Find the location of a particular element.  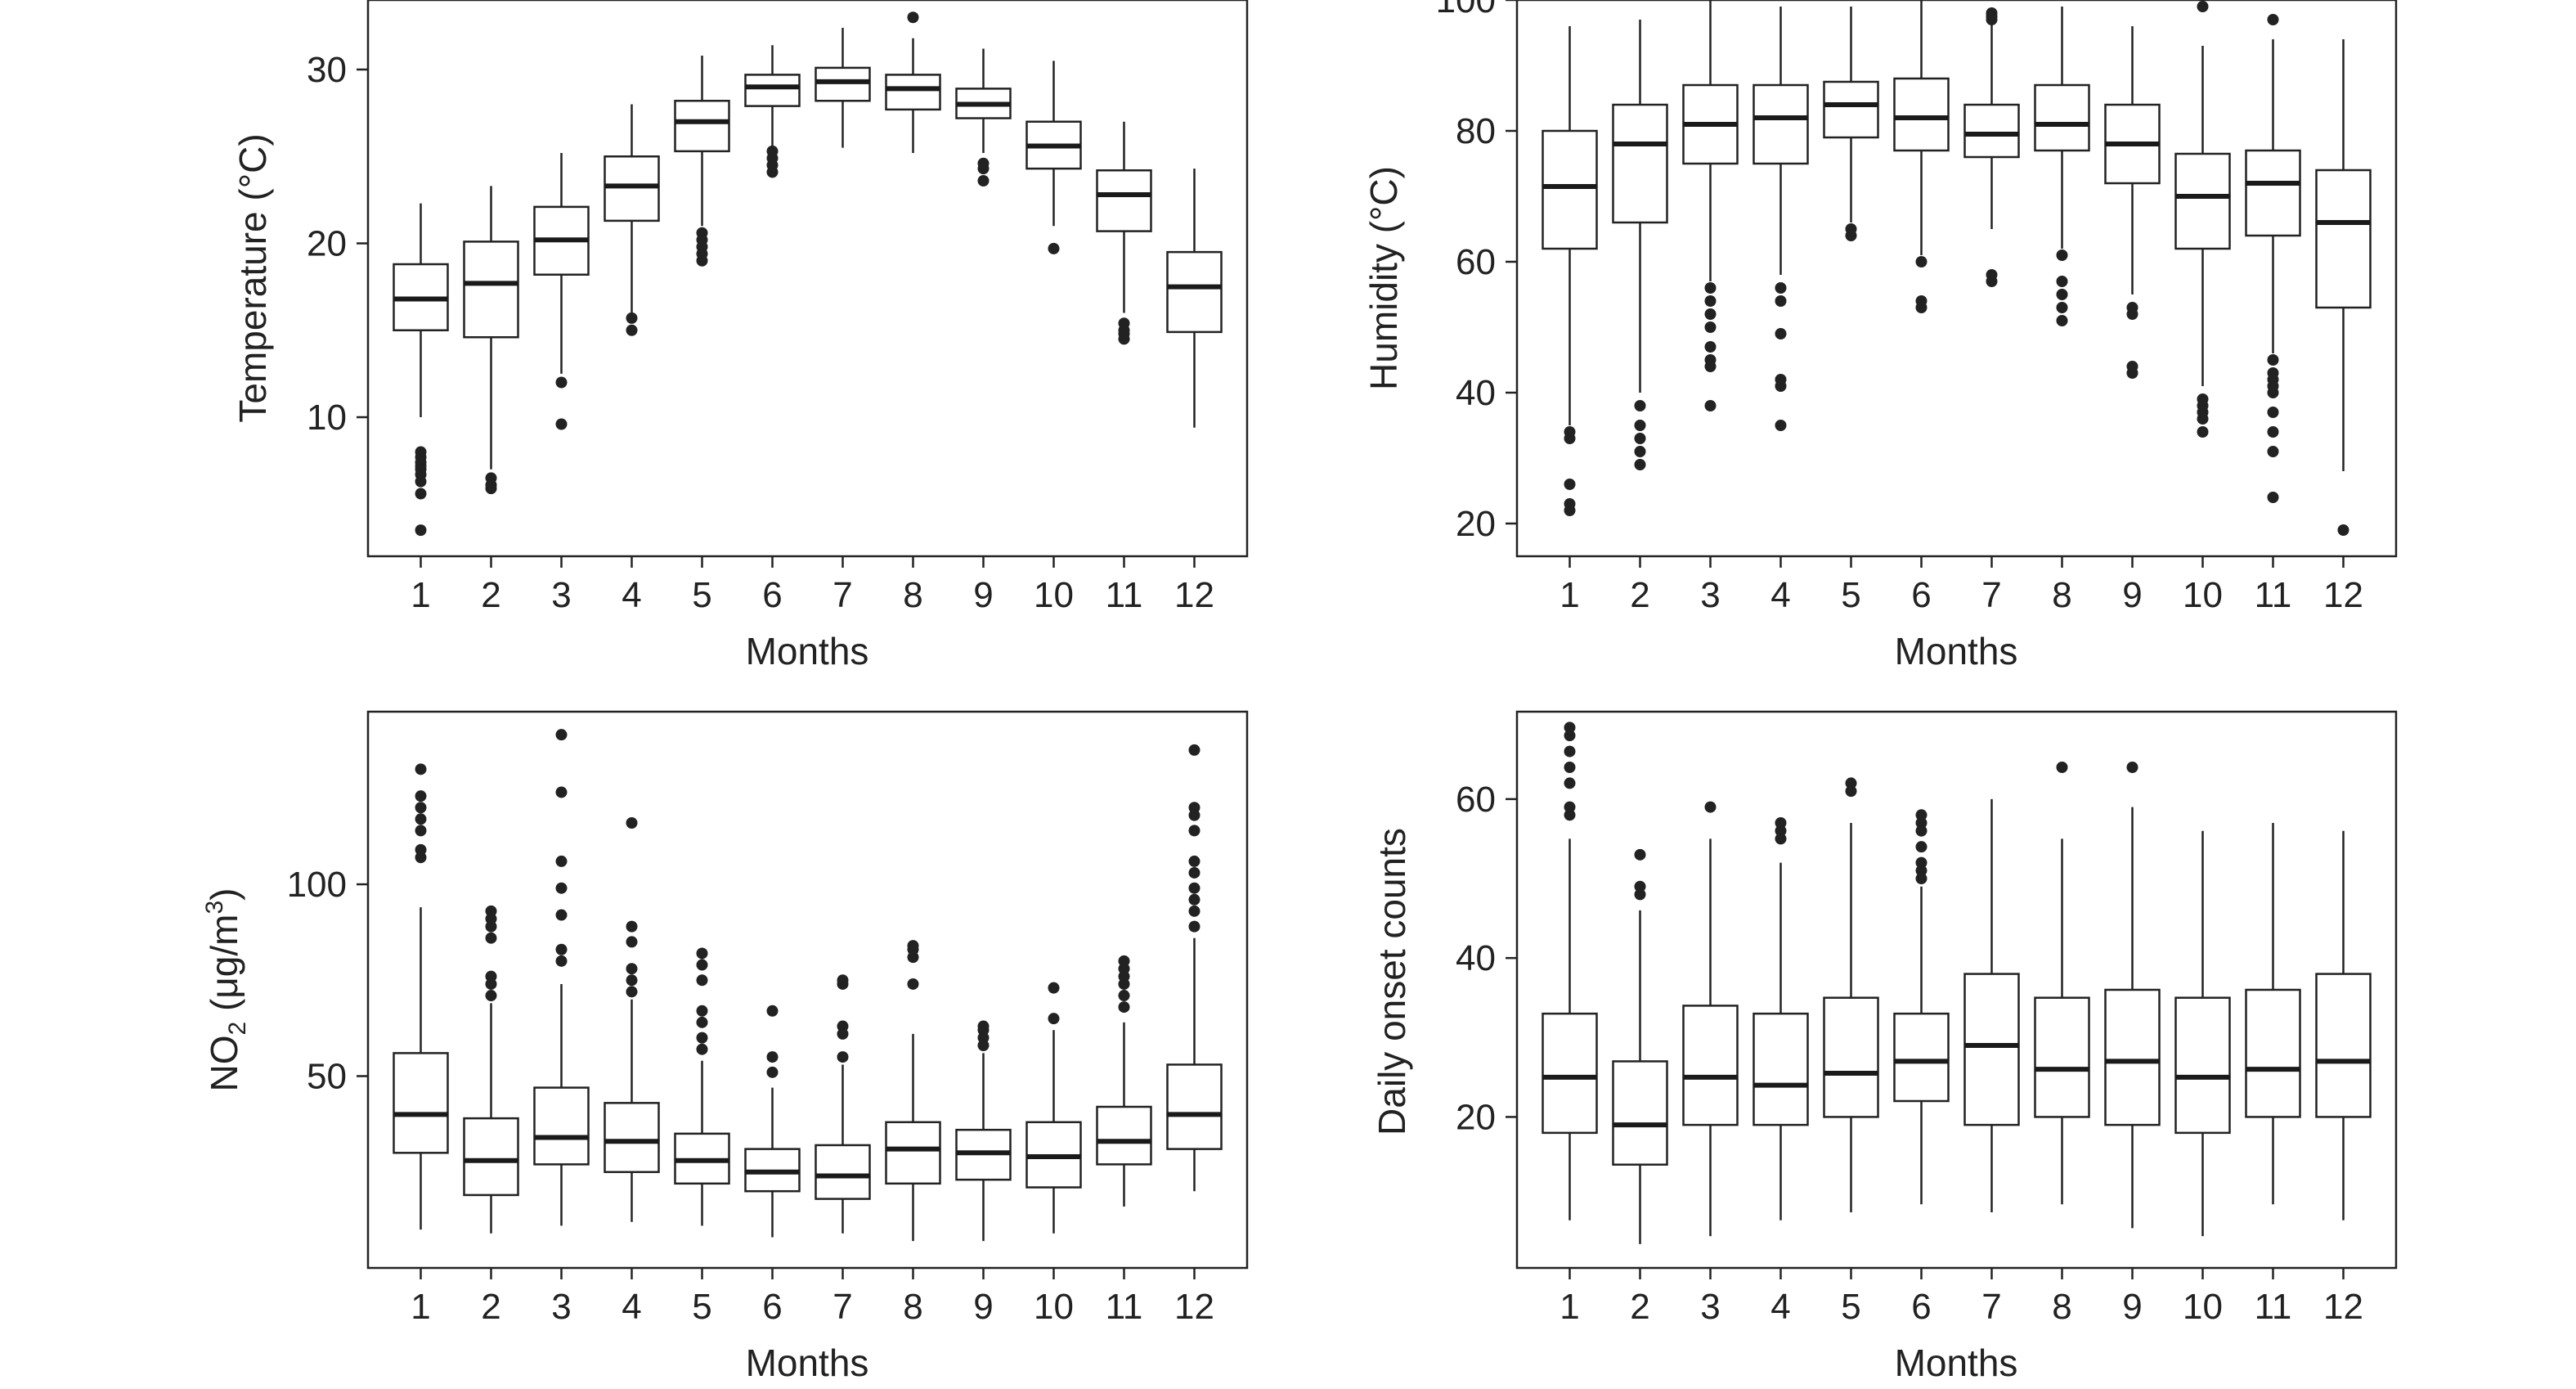

x-tick-label: 4 is located at coordinates (1780, 1307).